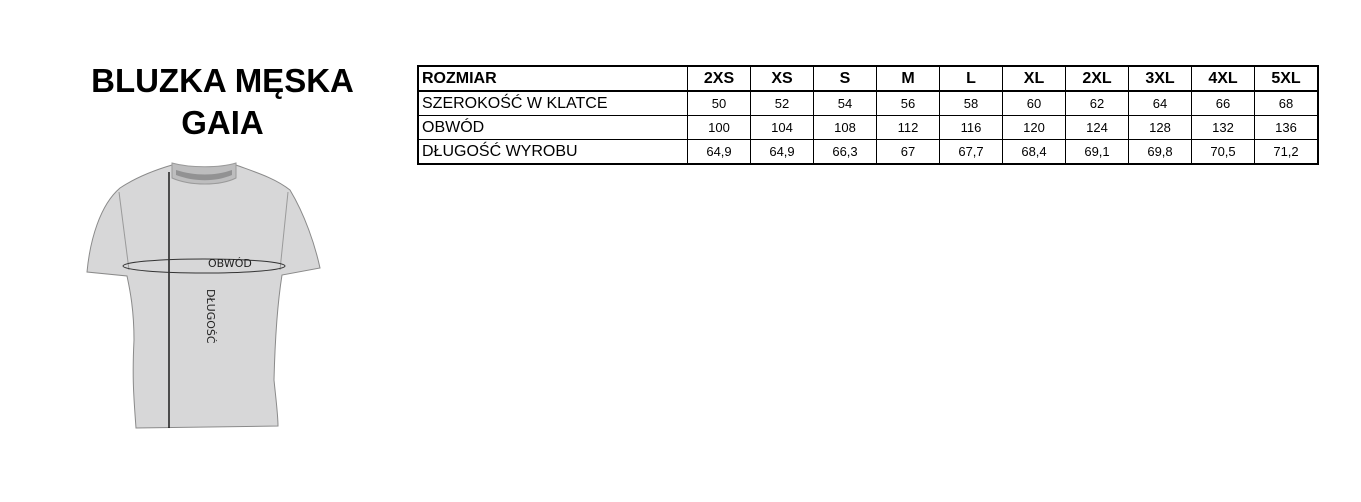  I want to click on table-cell: 136, so click(1286, 127).